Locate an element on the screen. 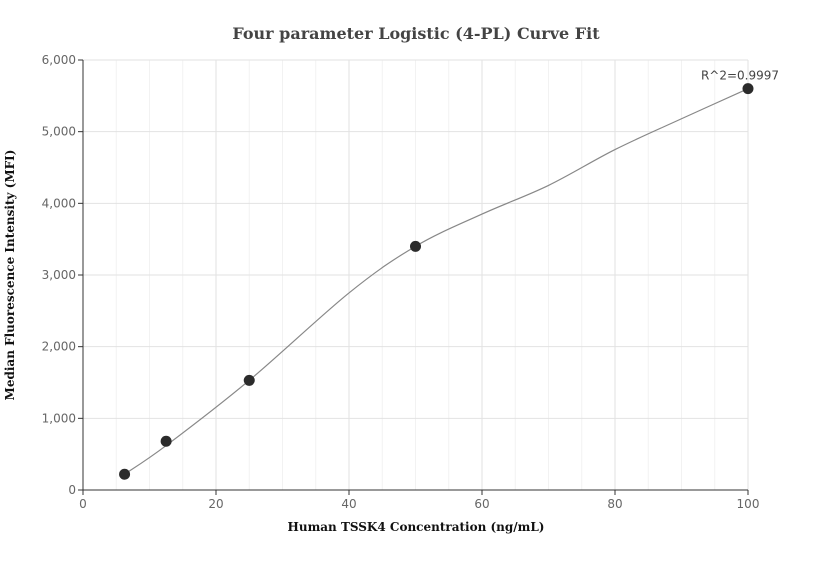 The height and width of the screenshot is (565, 832). x-tick-label: 100 is located at coordinates (748, 504).